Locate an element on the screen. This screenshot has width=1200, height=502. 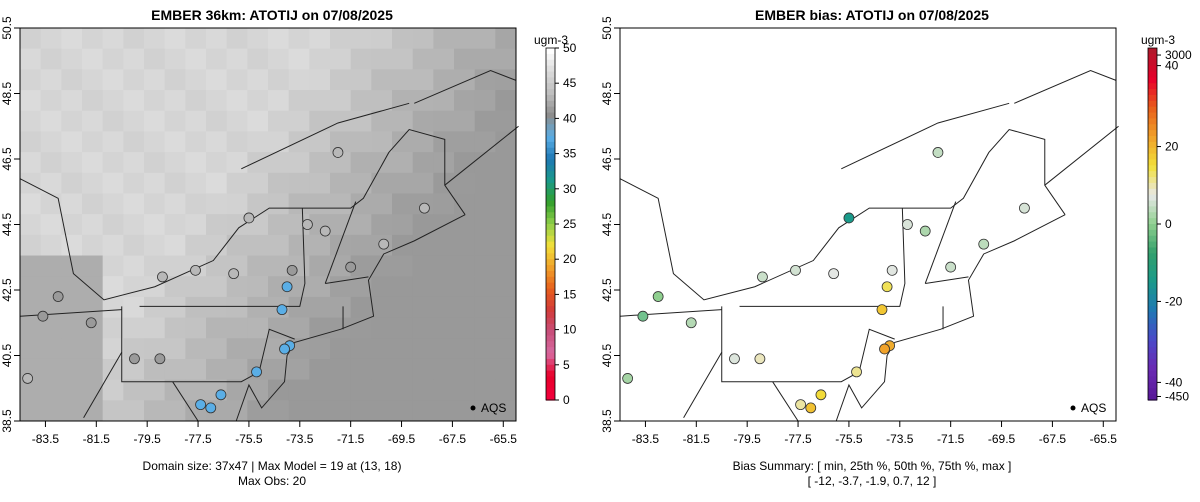
y-tick-label: 48.5 is located at coordinates (7, 93).